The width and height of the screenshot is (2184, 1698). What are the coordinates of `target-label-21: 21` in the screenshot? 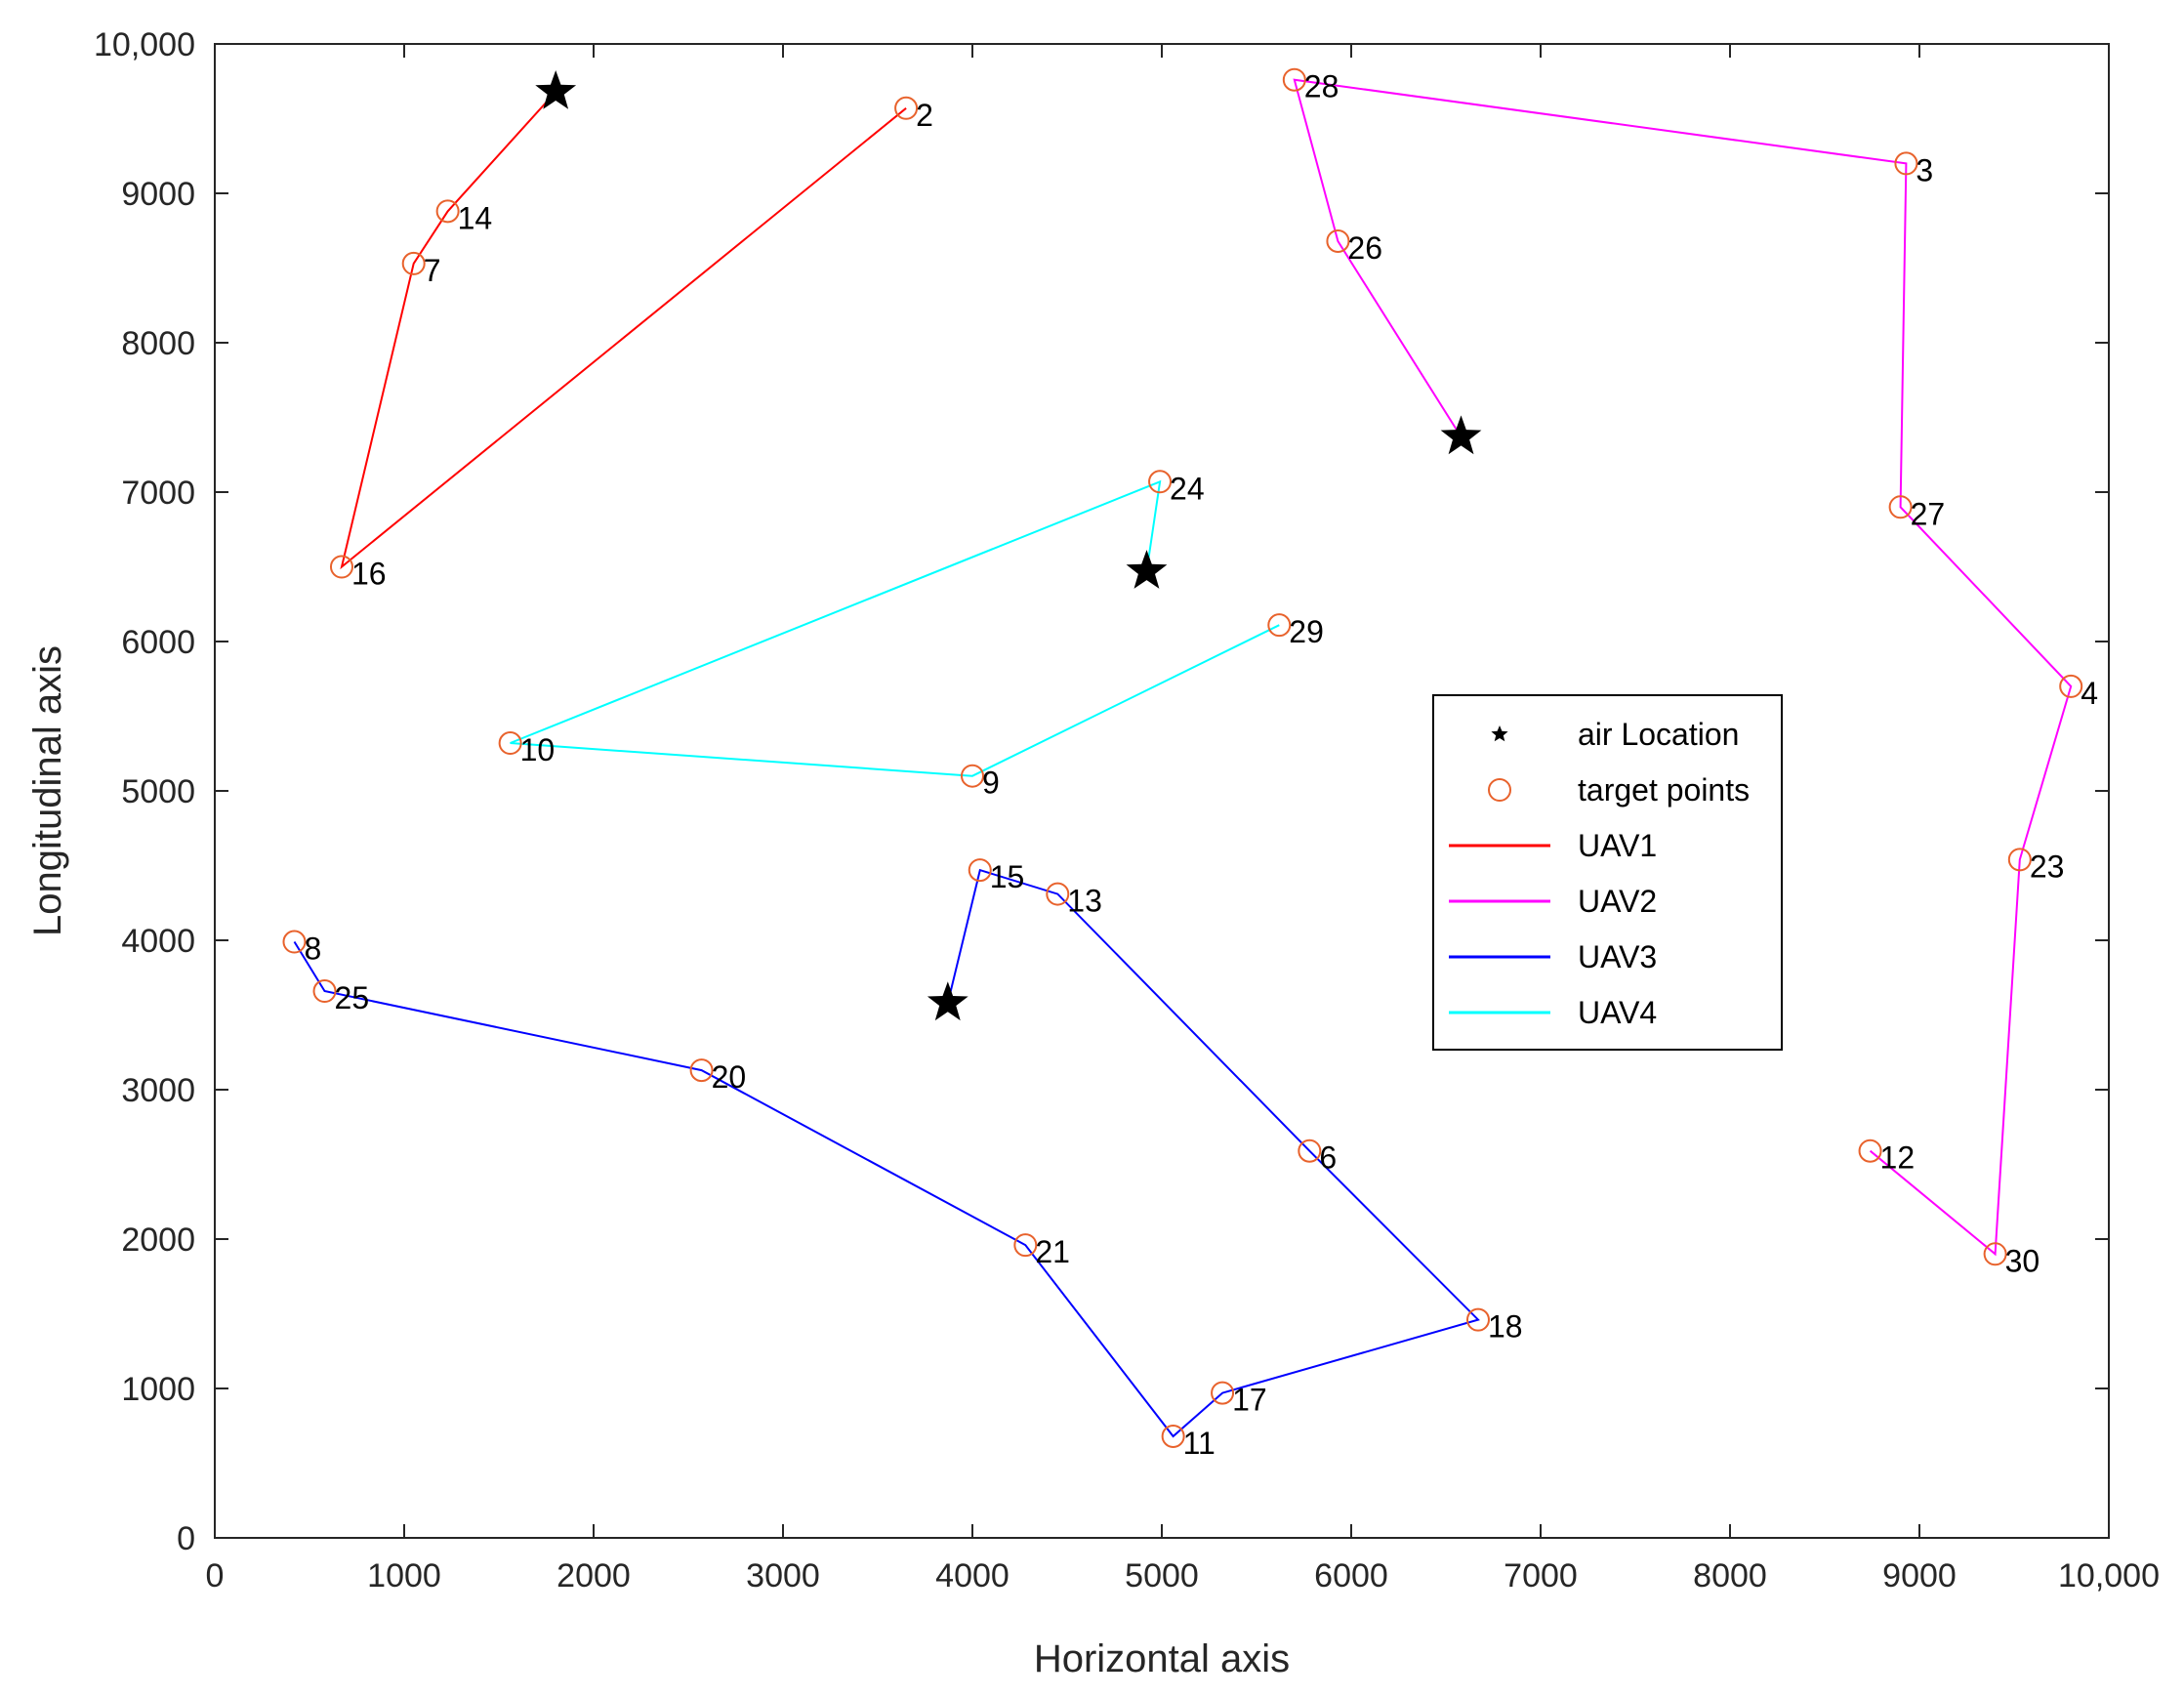 It's located at (1052, 1251).